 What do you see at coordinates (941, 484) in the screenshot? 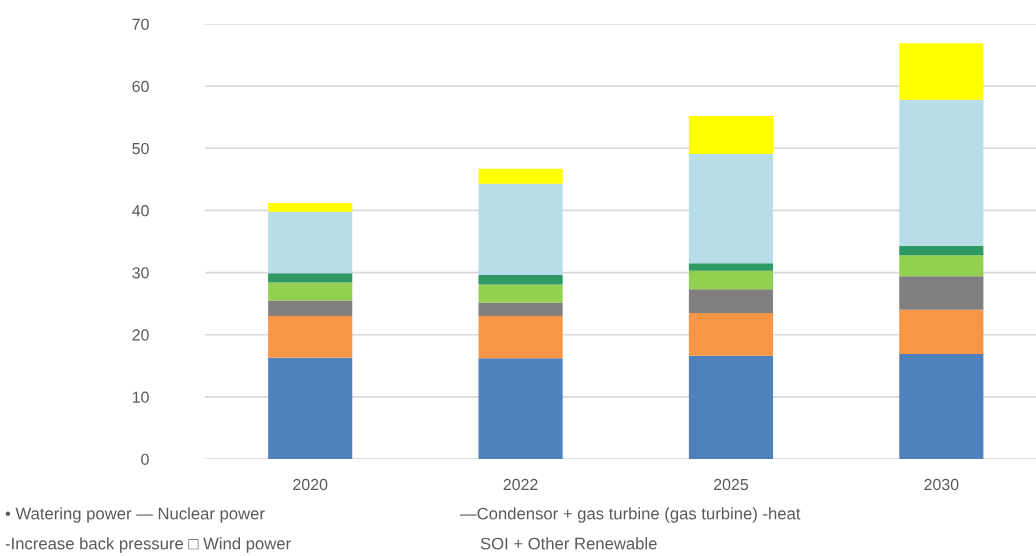
I see `x-tick-label: 2030` at bounding box center [941, 484].